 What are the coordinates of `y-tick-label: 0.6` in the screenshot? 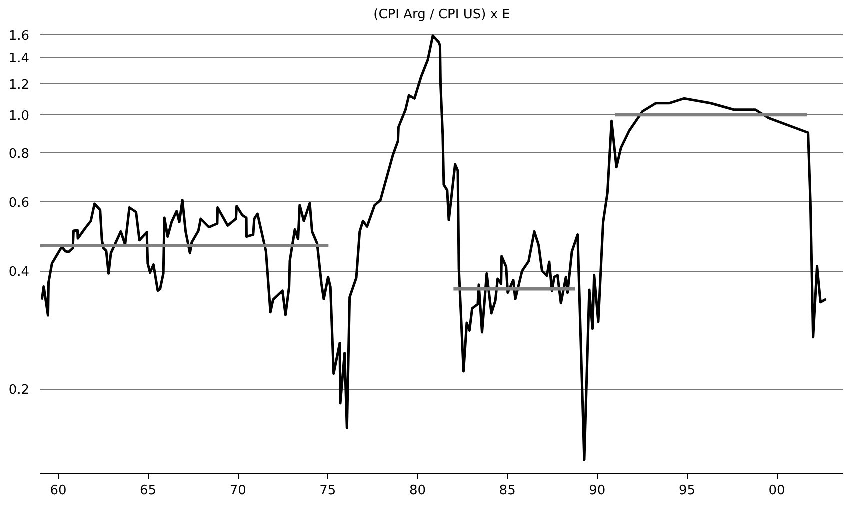 It's located at (19, 203).